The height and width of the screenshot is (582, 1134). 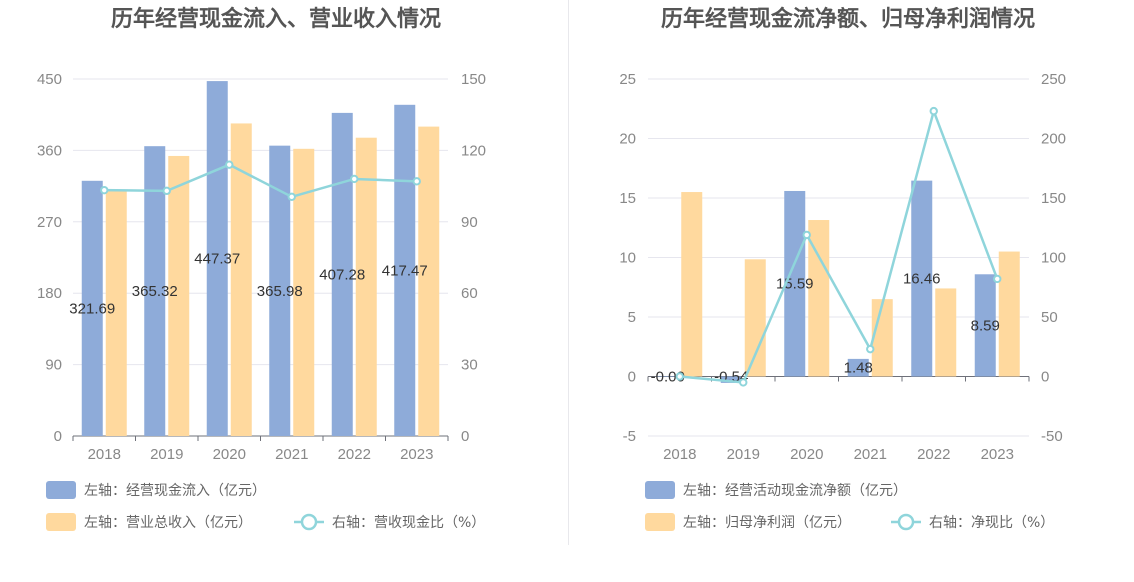 What do you see at coordinates (469, 365) in the screenshot?
I see `right-axis-tick: 30` at bounding box center [469, 365].